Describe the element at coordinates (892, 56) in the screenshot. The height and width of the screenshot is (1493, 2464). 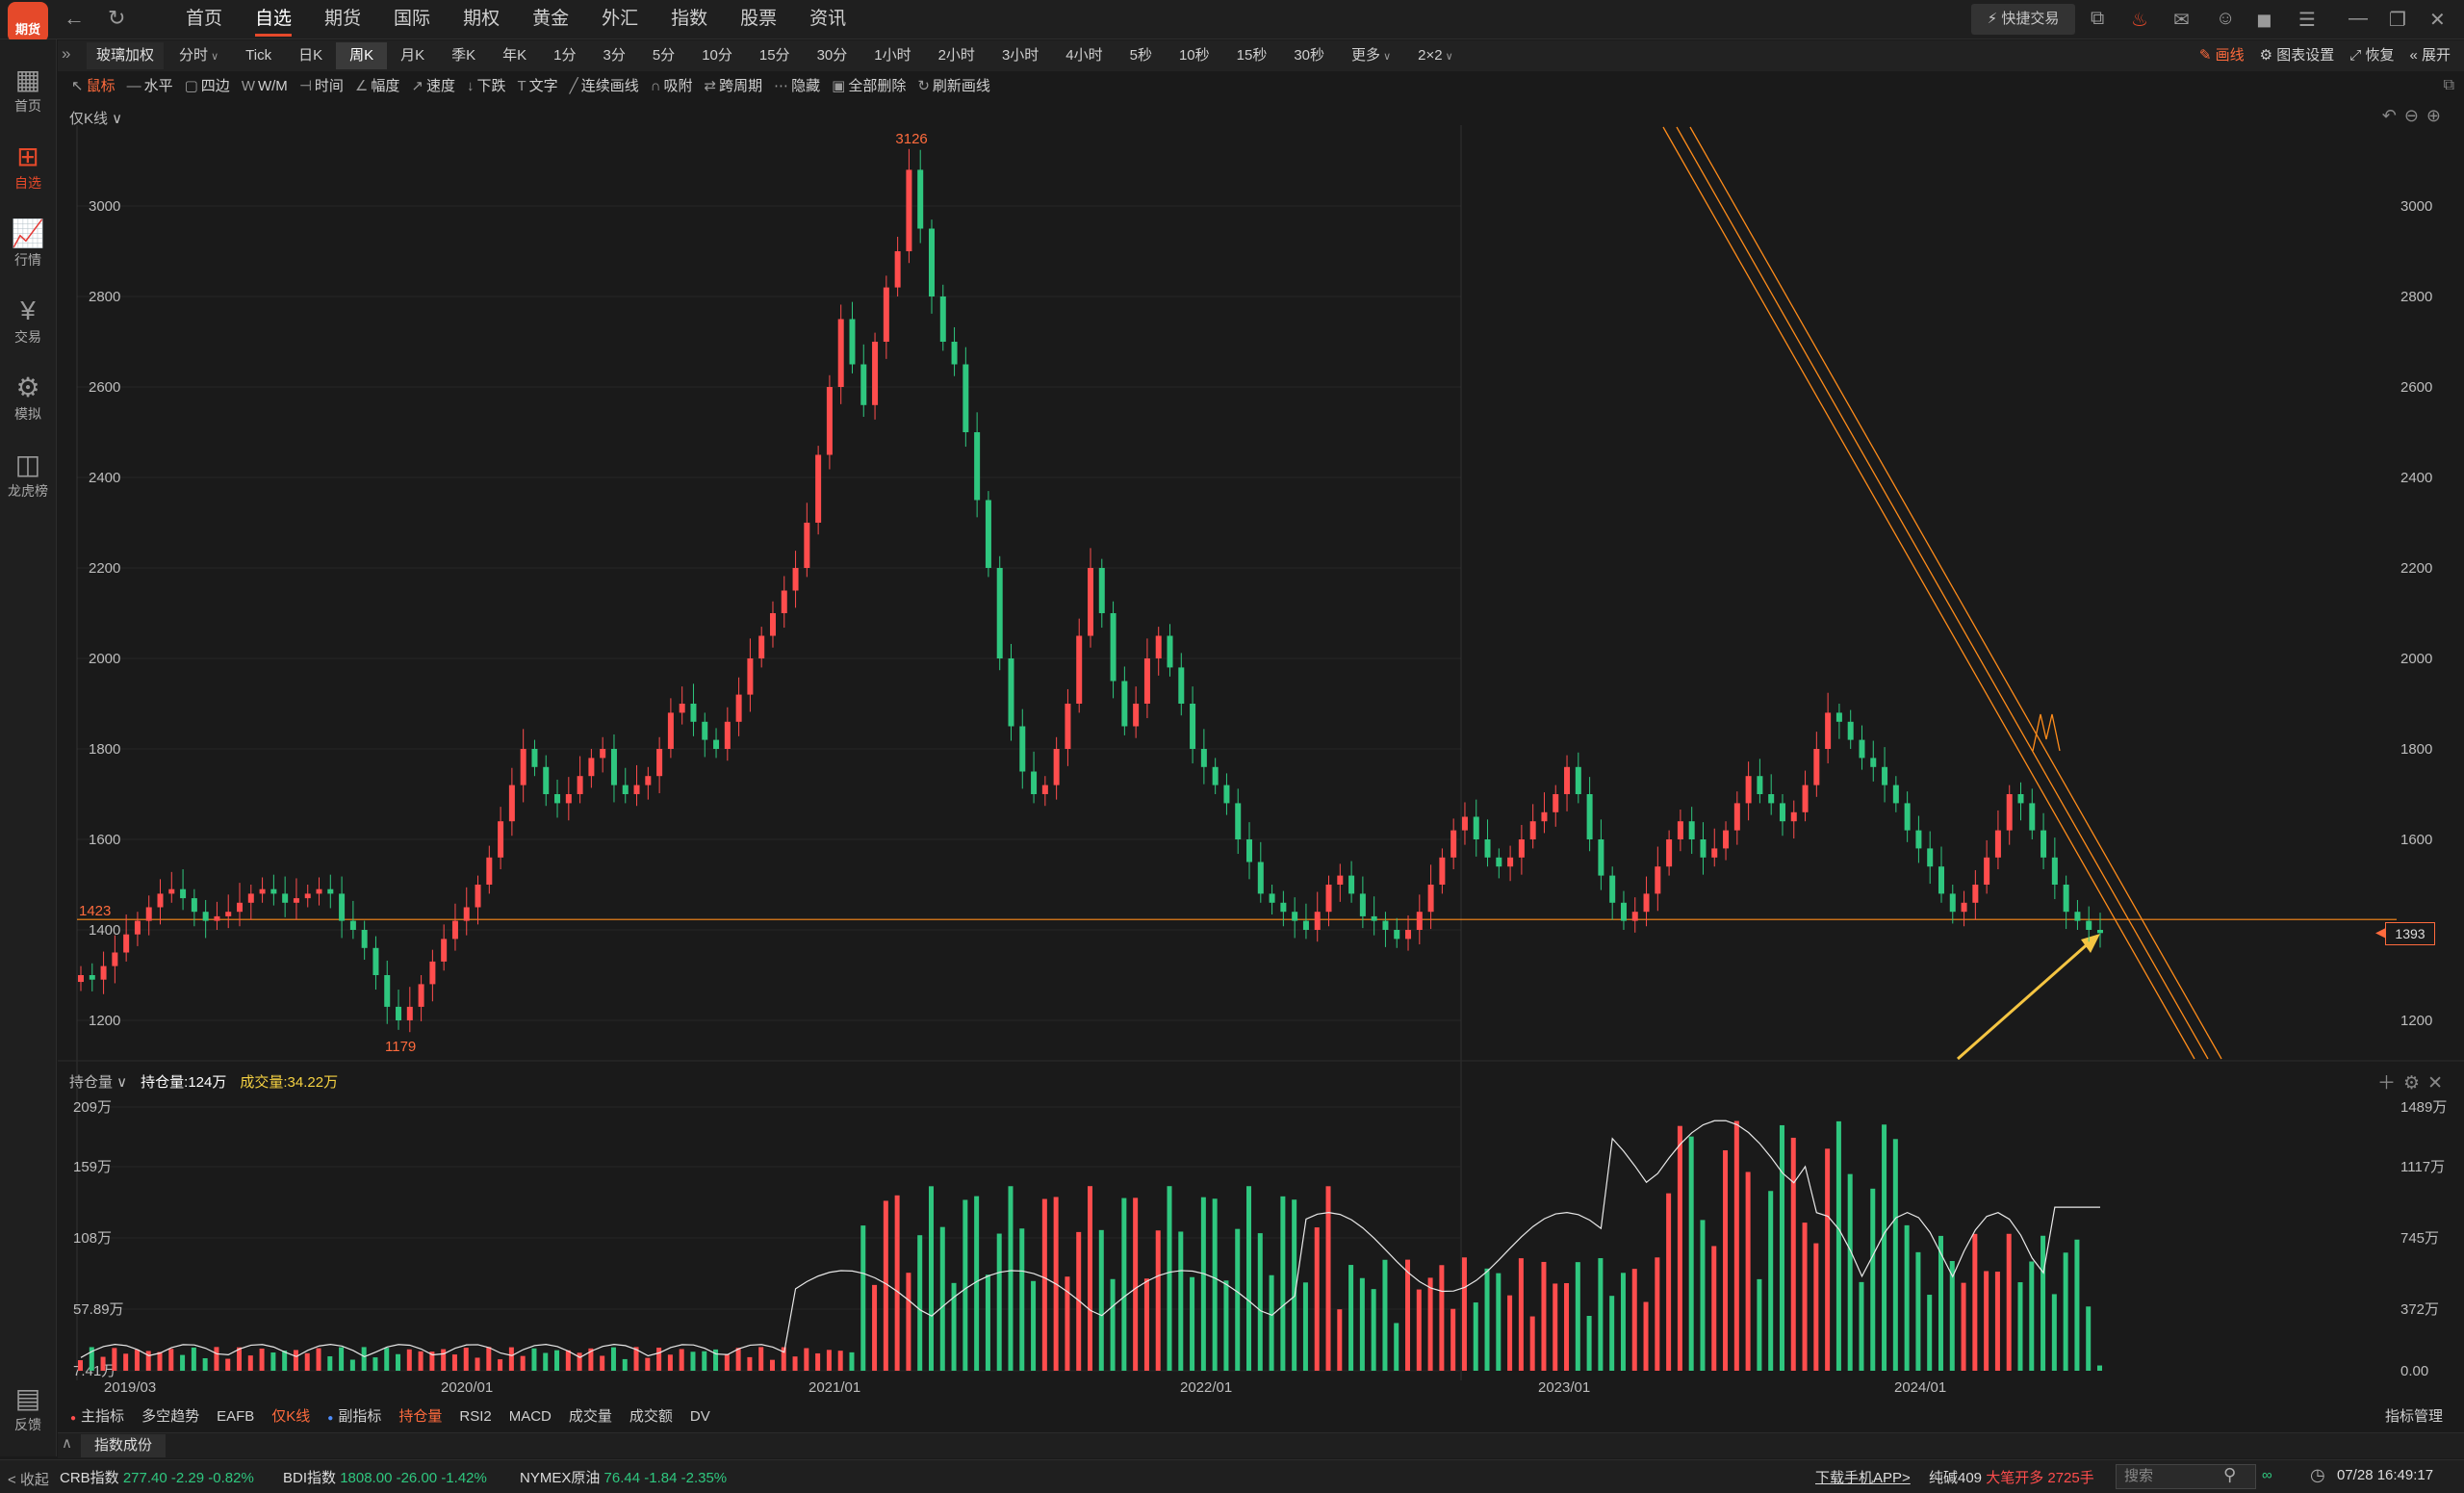
I see `period-tab-13: 1小时` at that location.